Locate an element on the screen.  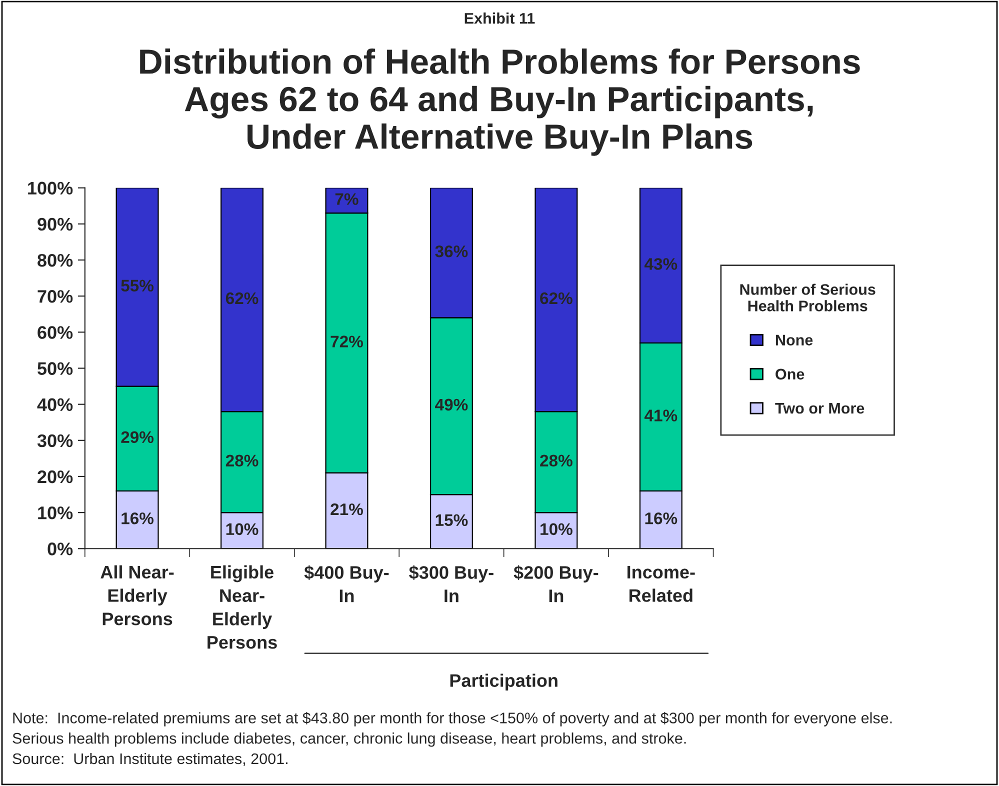
data-label: 55% is located at coordinates (137, 286).